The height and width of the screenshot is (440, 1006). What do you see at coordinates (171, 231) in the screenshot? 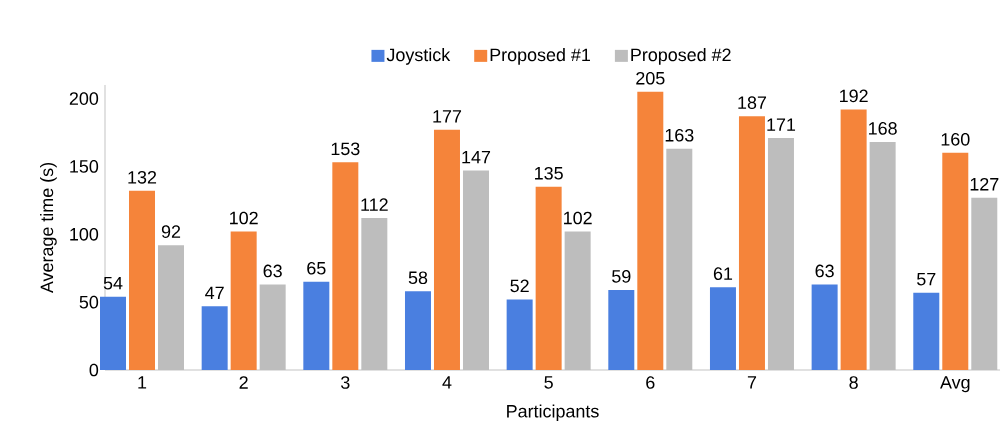
I see `data-label: 92` at bounding box center [171, 231].